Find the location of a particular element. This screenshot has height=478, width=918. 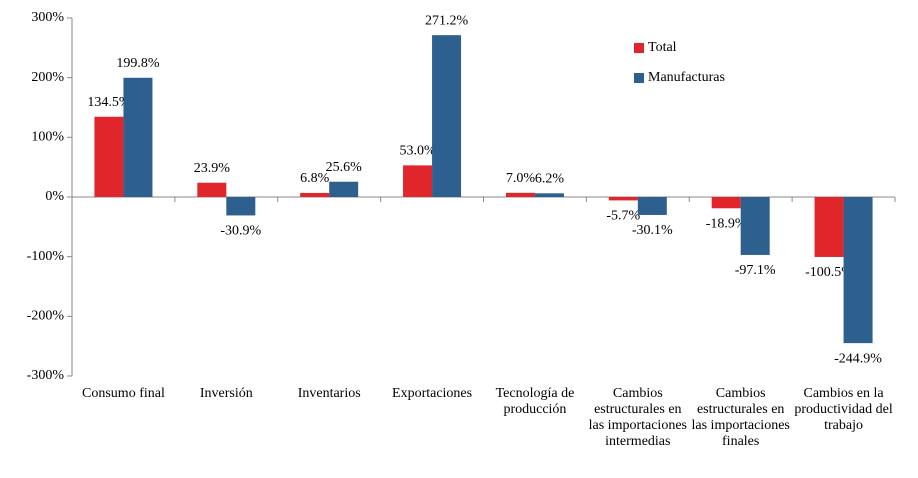

data-label: 199.8% is located at coordinates (138, 63).